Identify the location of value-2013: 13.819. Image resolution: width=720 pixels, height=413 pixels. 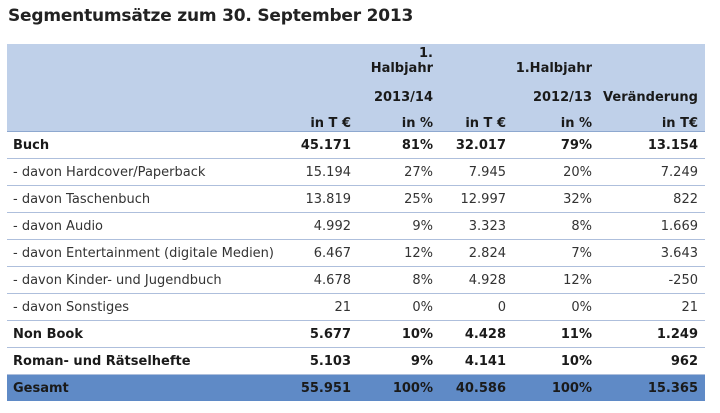
(320, 199).